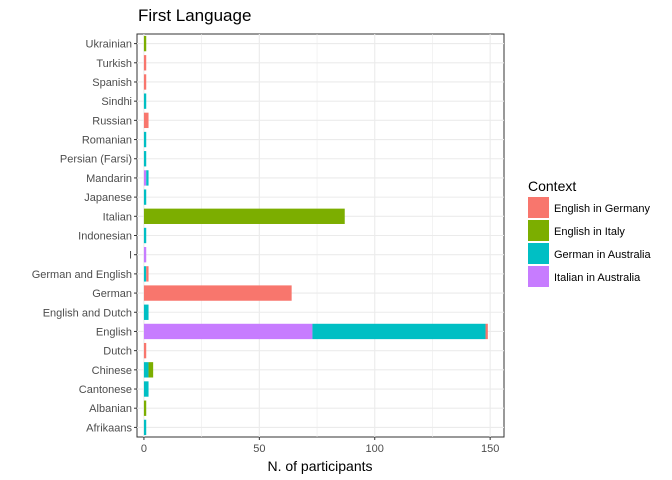 This screenshot has height=480, width=672. Describe the element at coordinates (602, 209) in the screenshot. I see `legend-label: English in Germany` at that location.